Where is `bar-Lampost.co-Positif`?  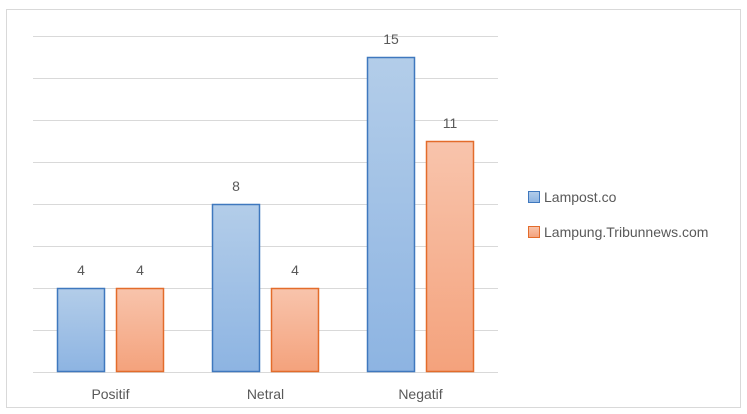 bar-Lampost.co-Positif is located at coordinates (81, 330).